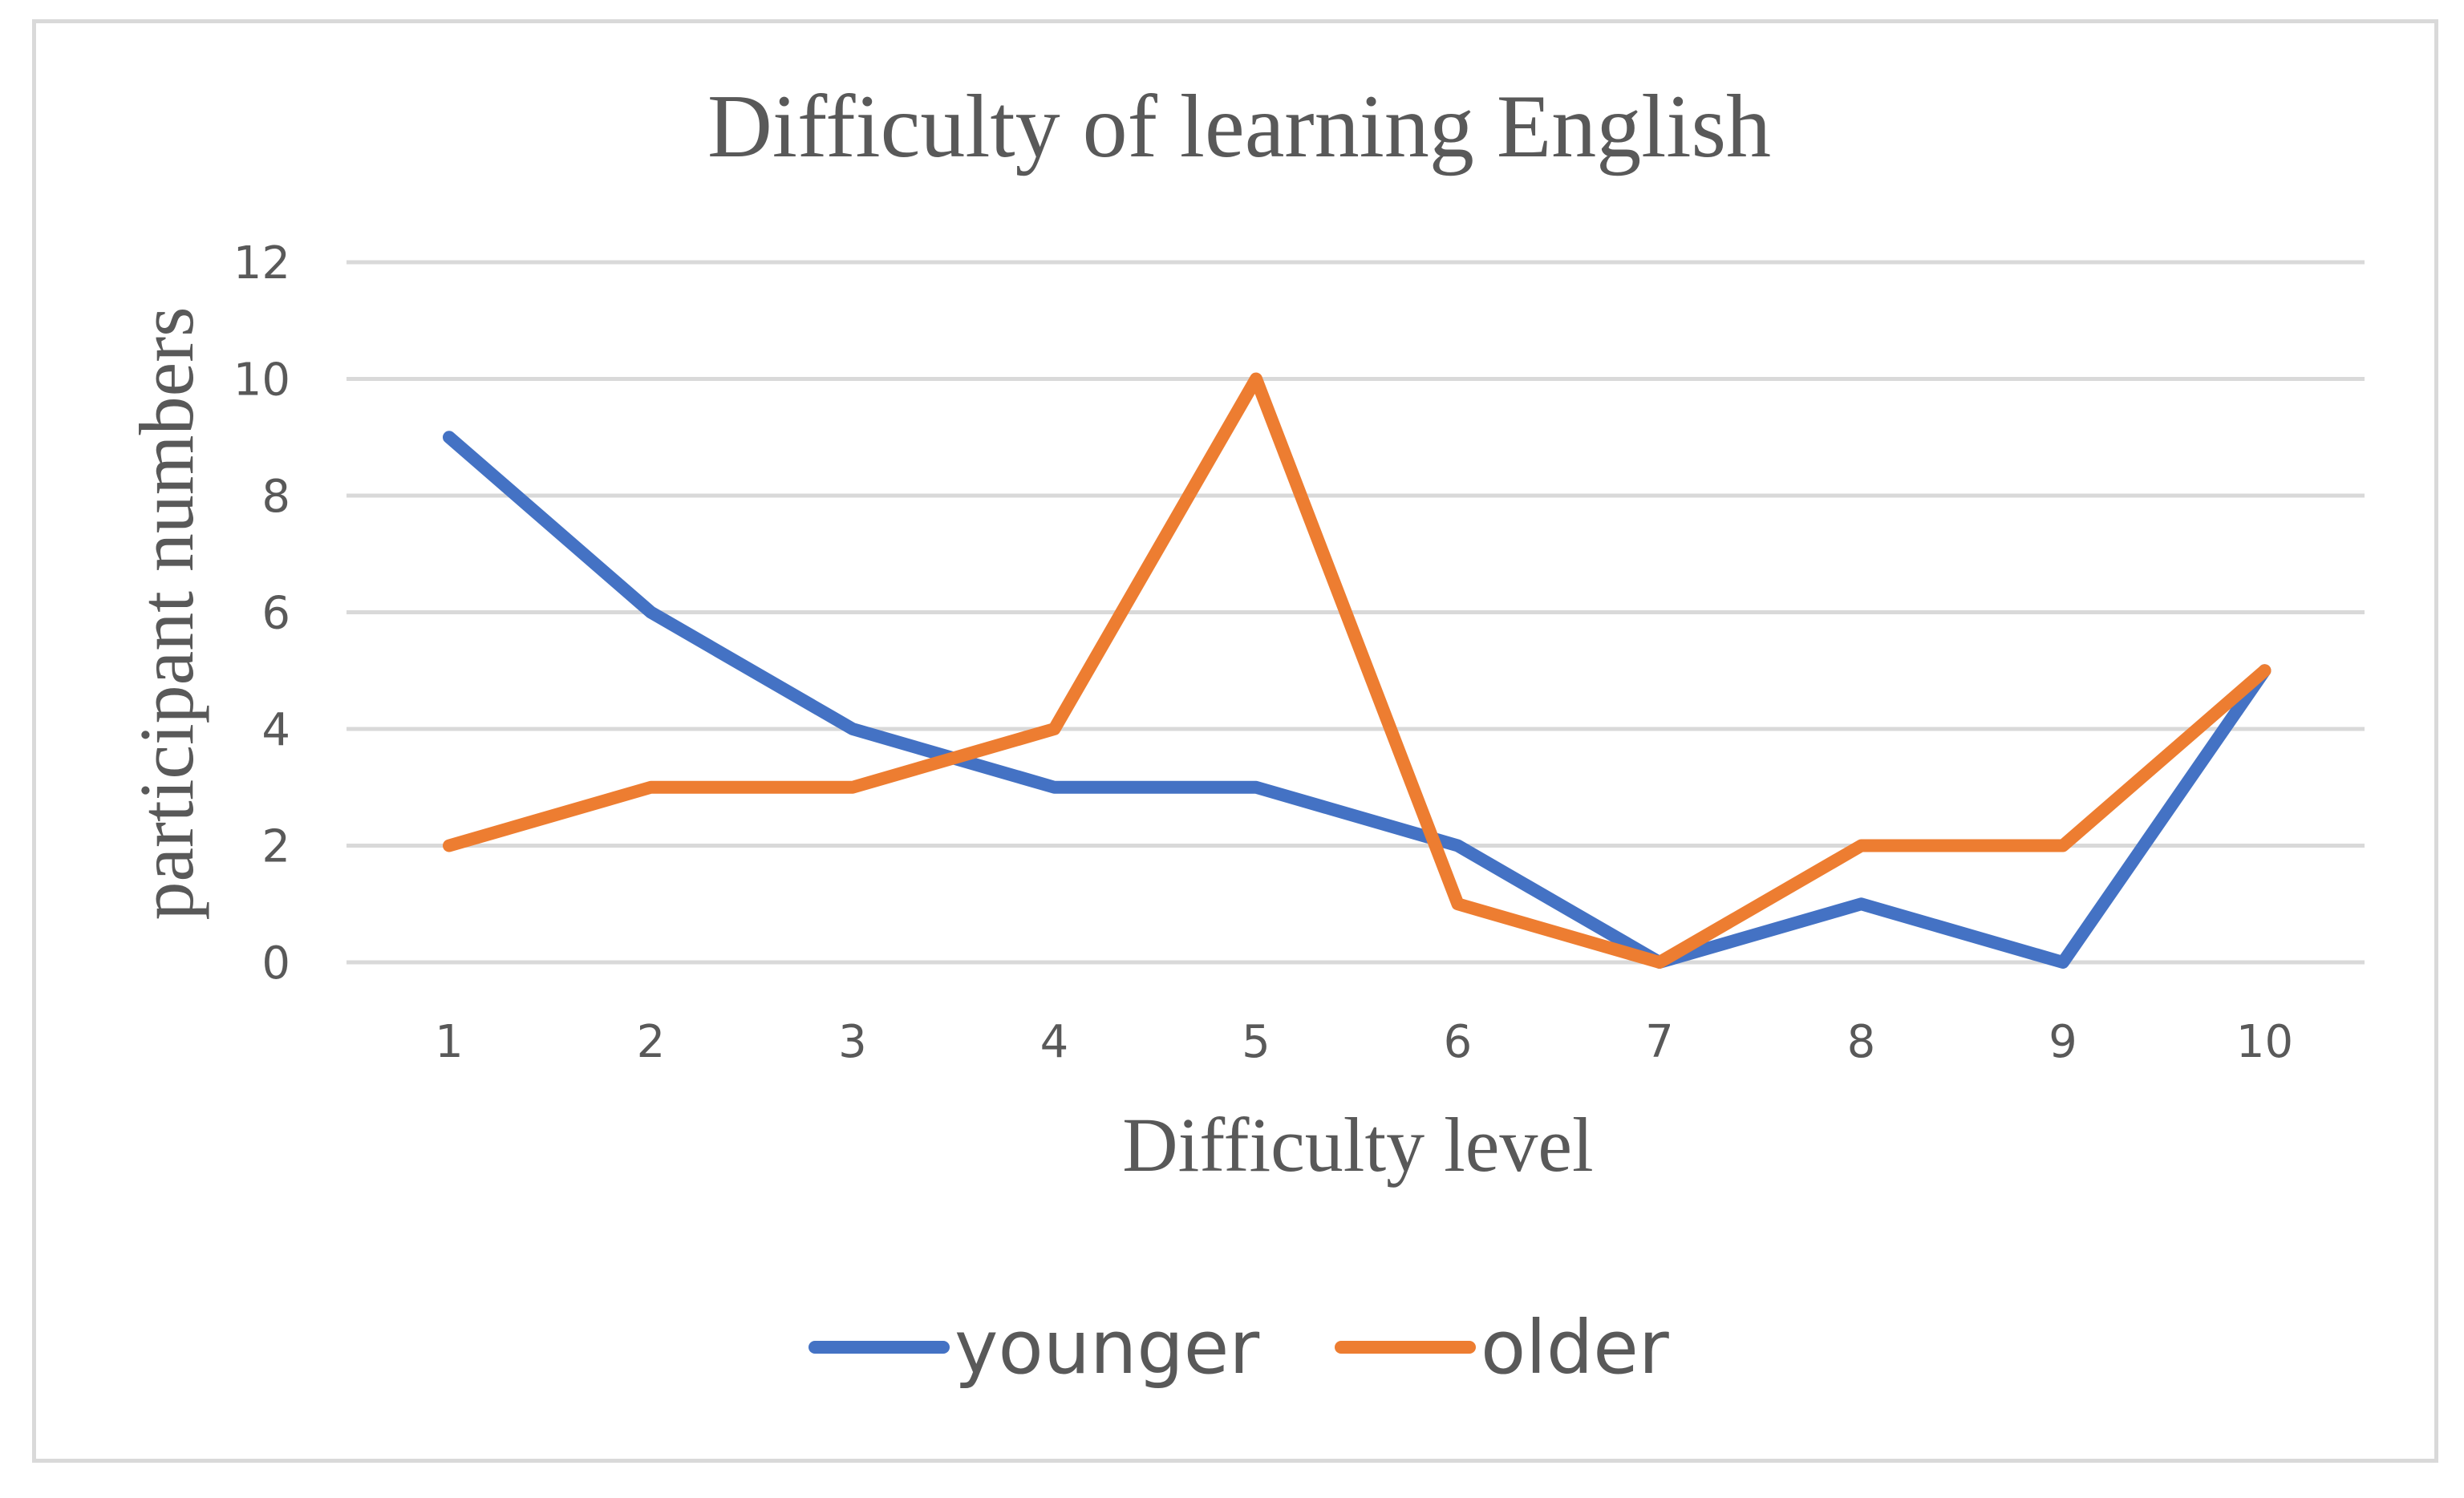 This screenshot has width=2464, height=1498. I want to click on y-tick-label: 8, so click(275, 497).